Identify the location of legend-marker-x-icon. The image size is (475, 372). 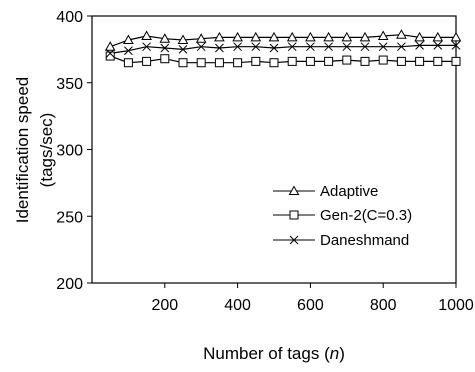
(294, 240).